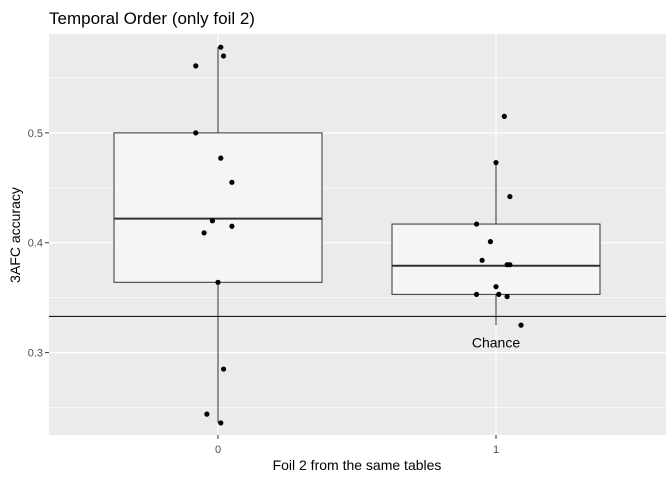  Describe the element at coordinates (496, 450) in the screenshot. I see `x-tick-label: 1` at that location.